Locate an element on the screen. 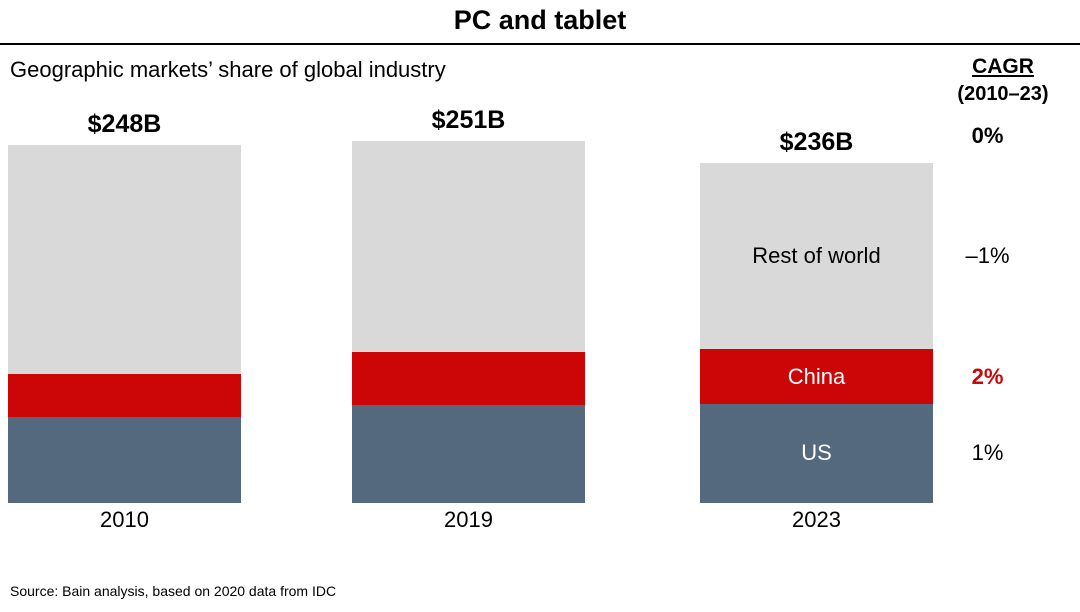 This screenshot has height=612, width=1080. axis-year-label-2023: 2023 is located at coordinates (816, 519).